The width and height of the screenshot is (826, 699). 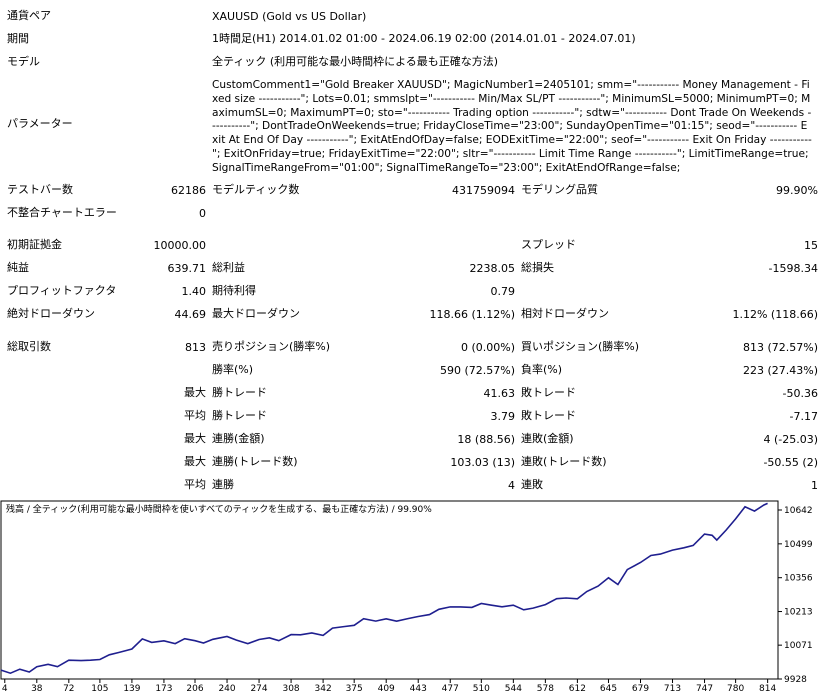 What do you see at coordinates (188, 190) in the screenshot?
I see `bars-value: 62186` at bounding box center [188, 190].